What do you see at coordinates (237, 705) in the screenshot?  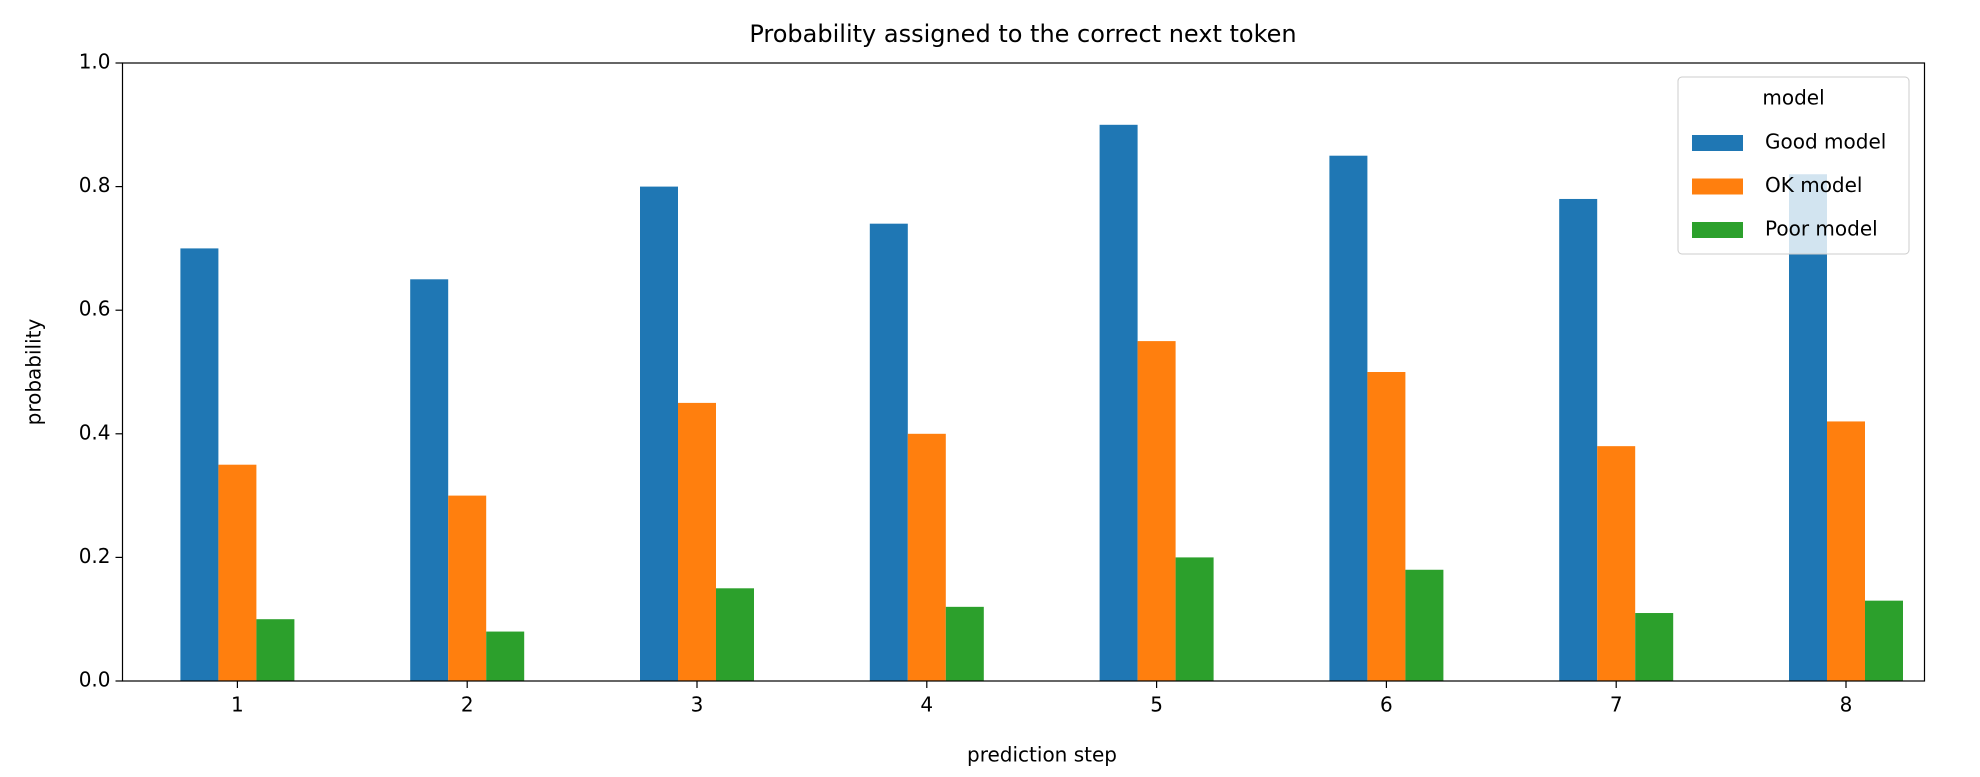 I see `x-tick-label: 1` at bounding box center [237, 705].